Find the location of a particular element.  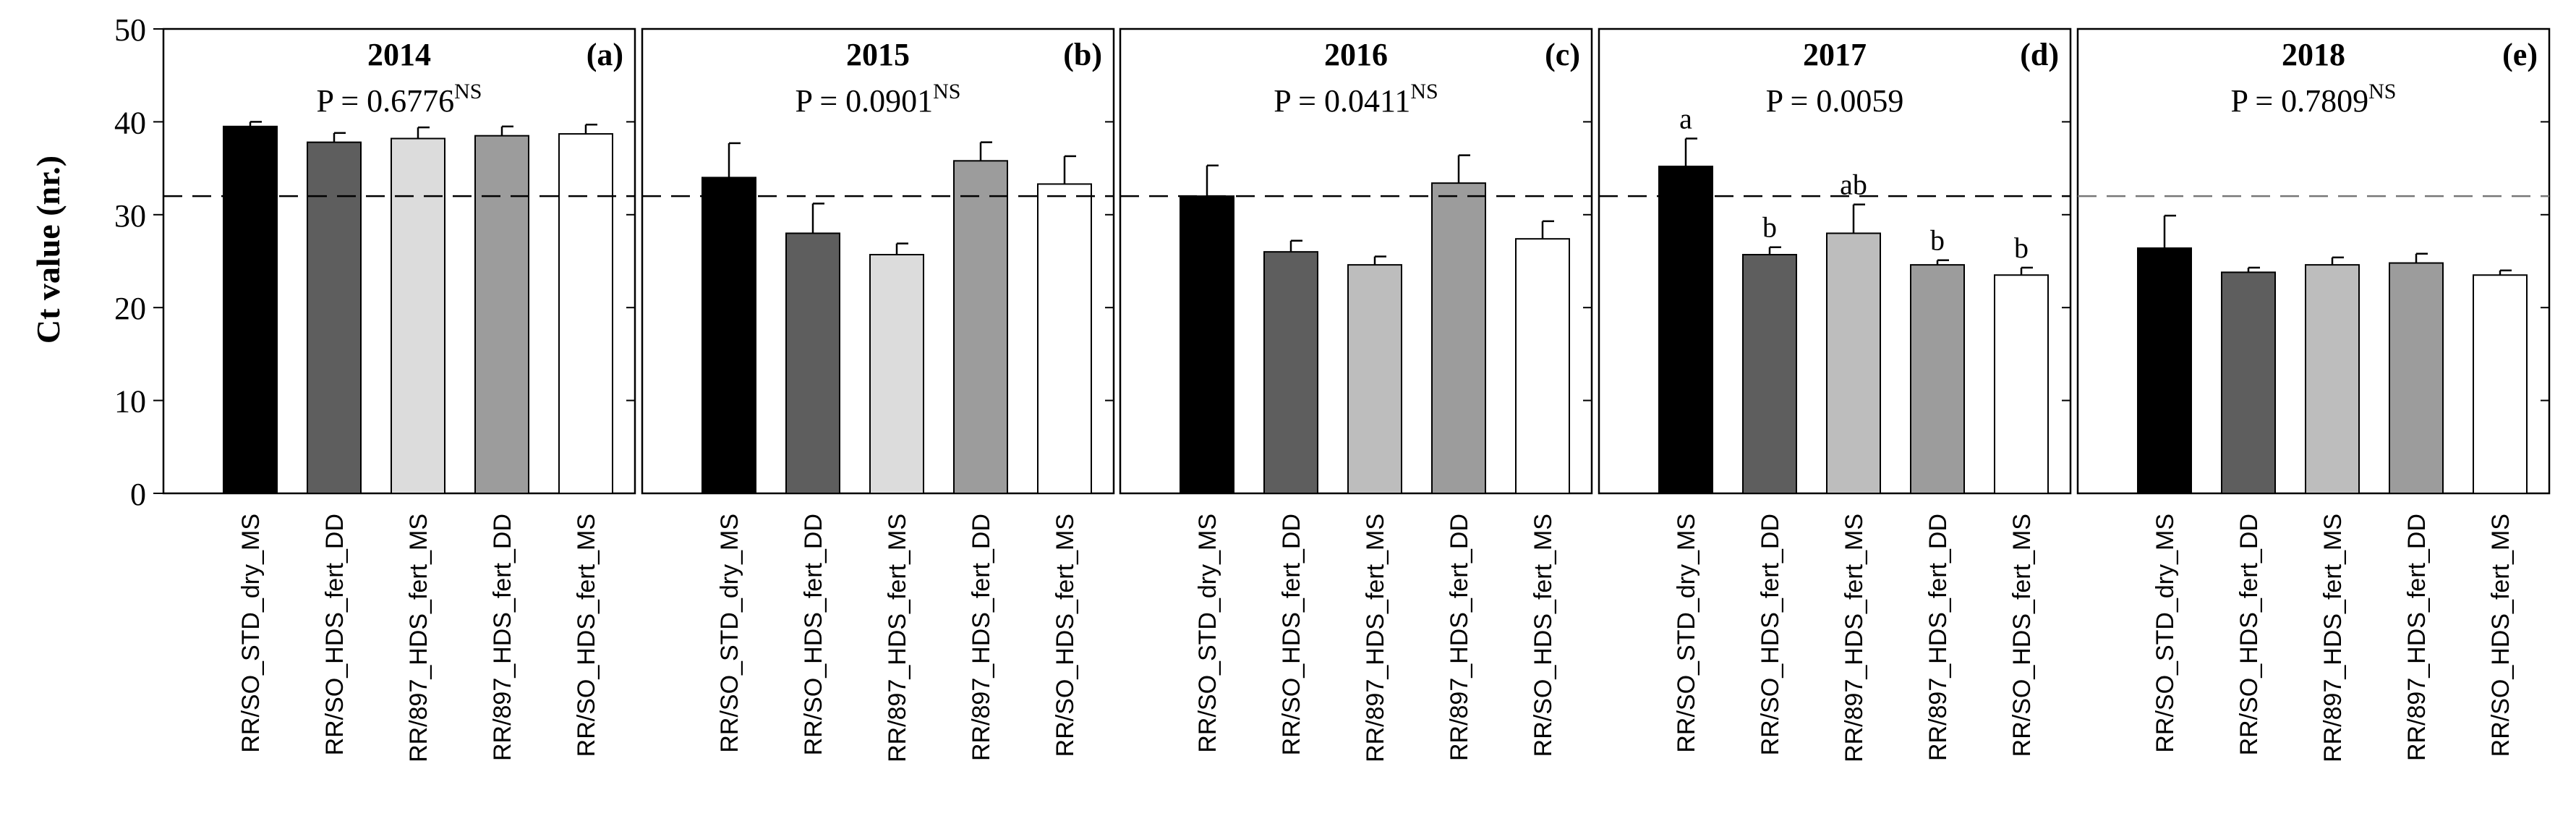

p-value-text: P = 0.6776 is located at coordinates (385, 101).